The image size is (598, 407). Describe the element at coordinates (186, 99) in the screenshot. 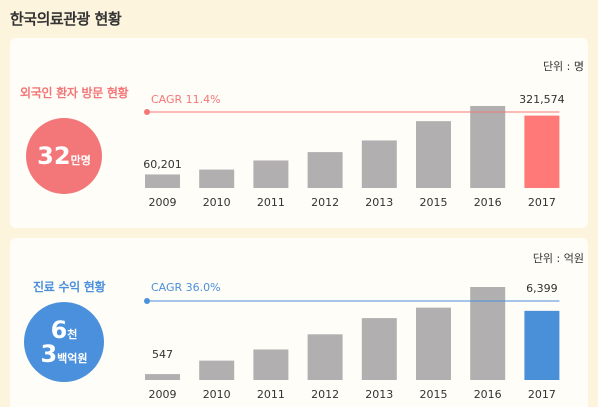

I see `cagr-label: CAGR 11.4%` at that location.